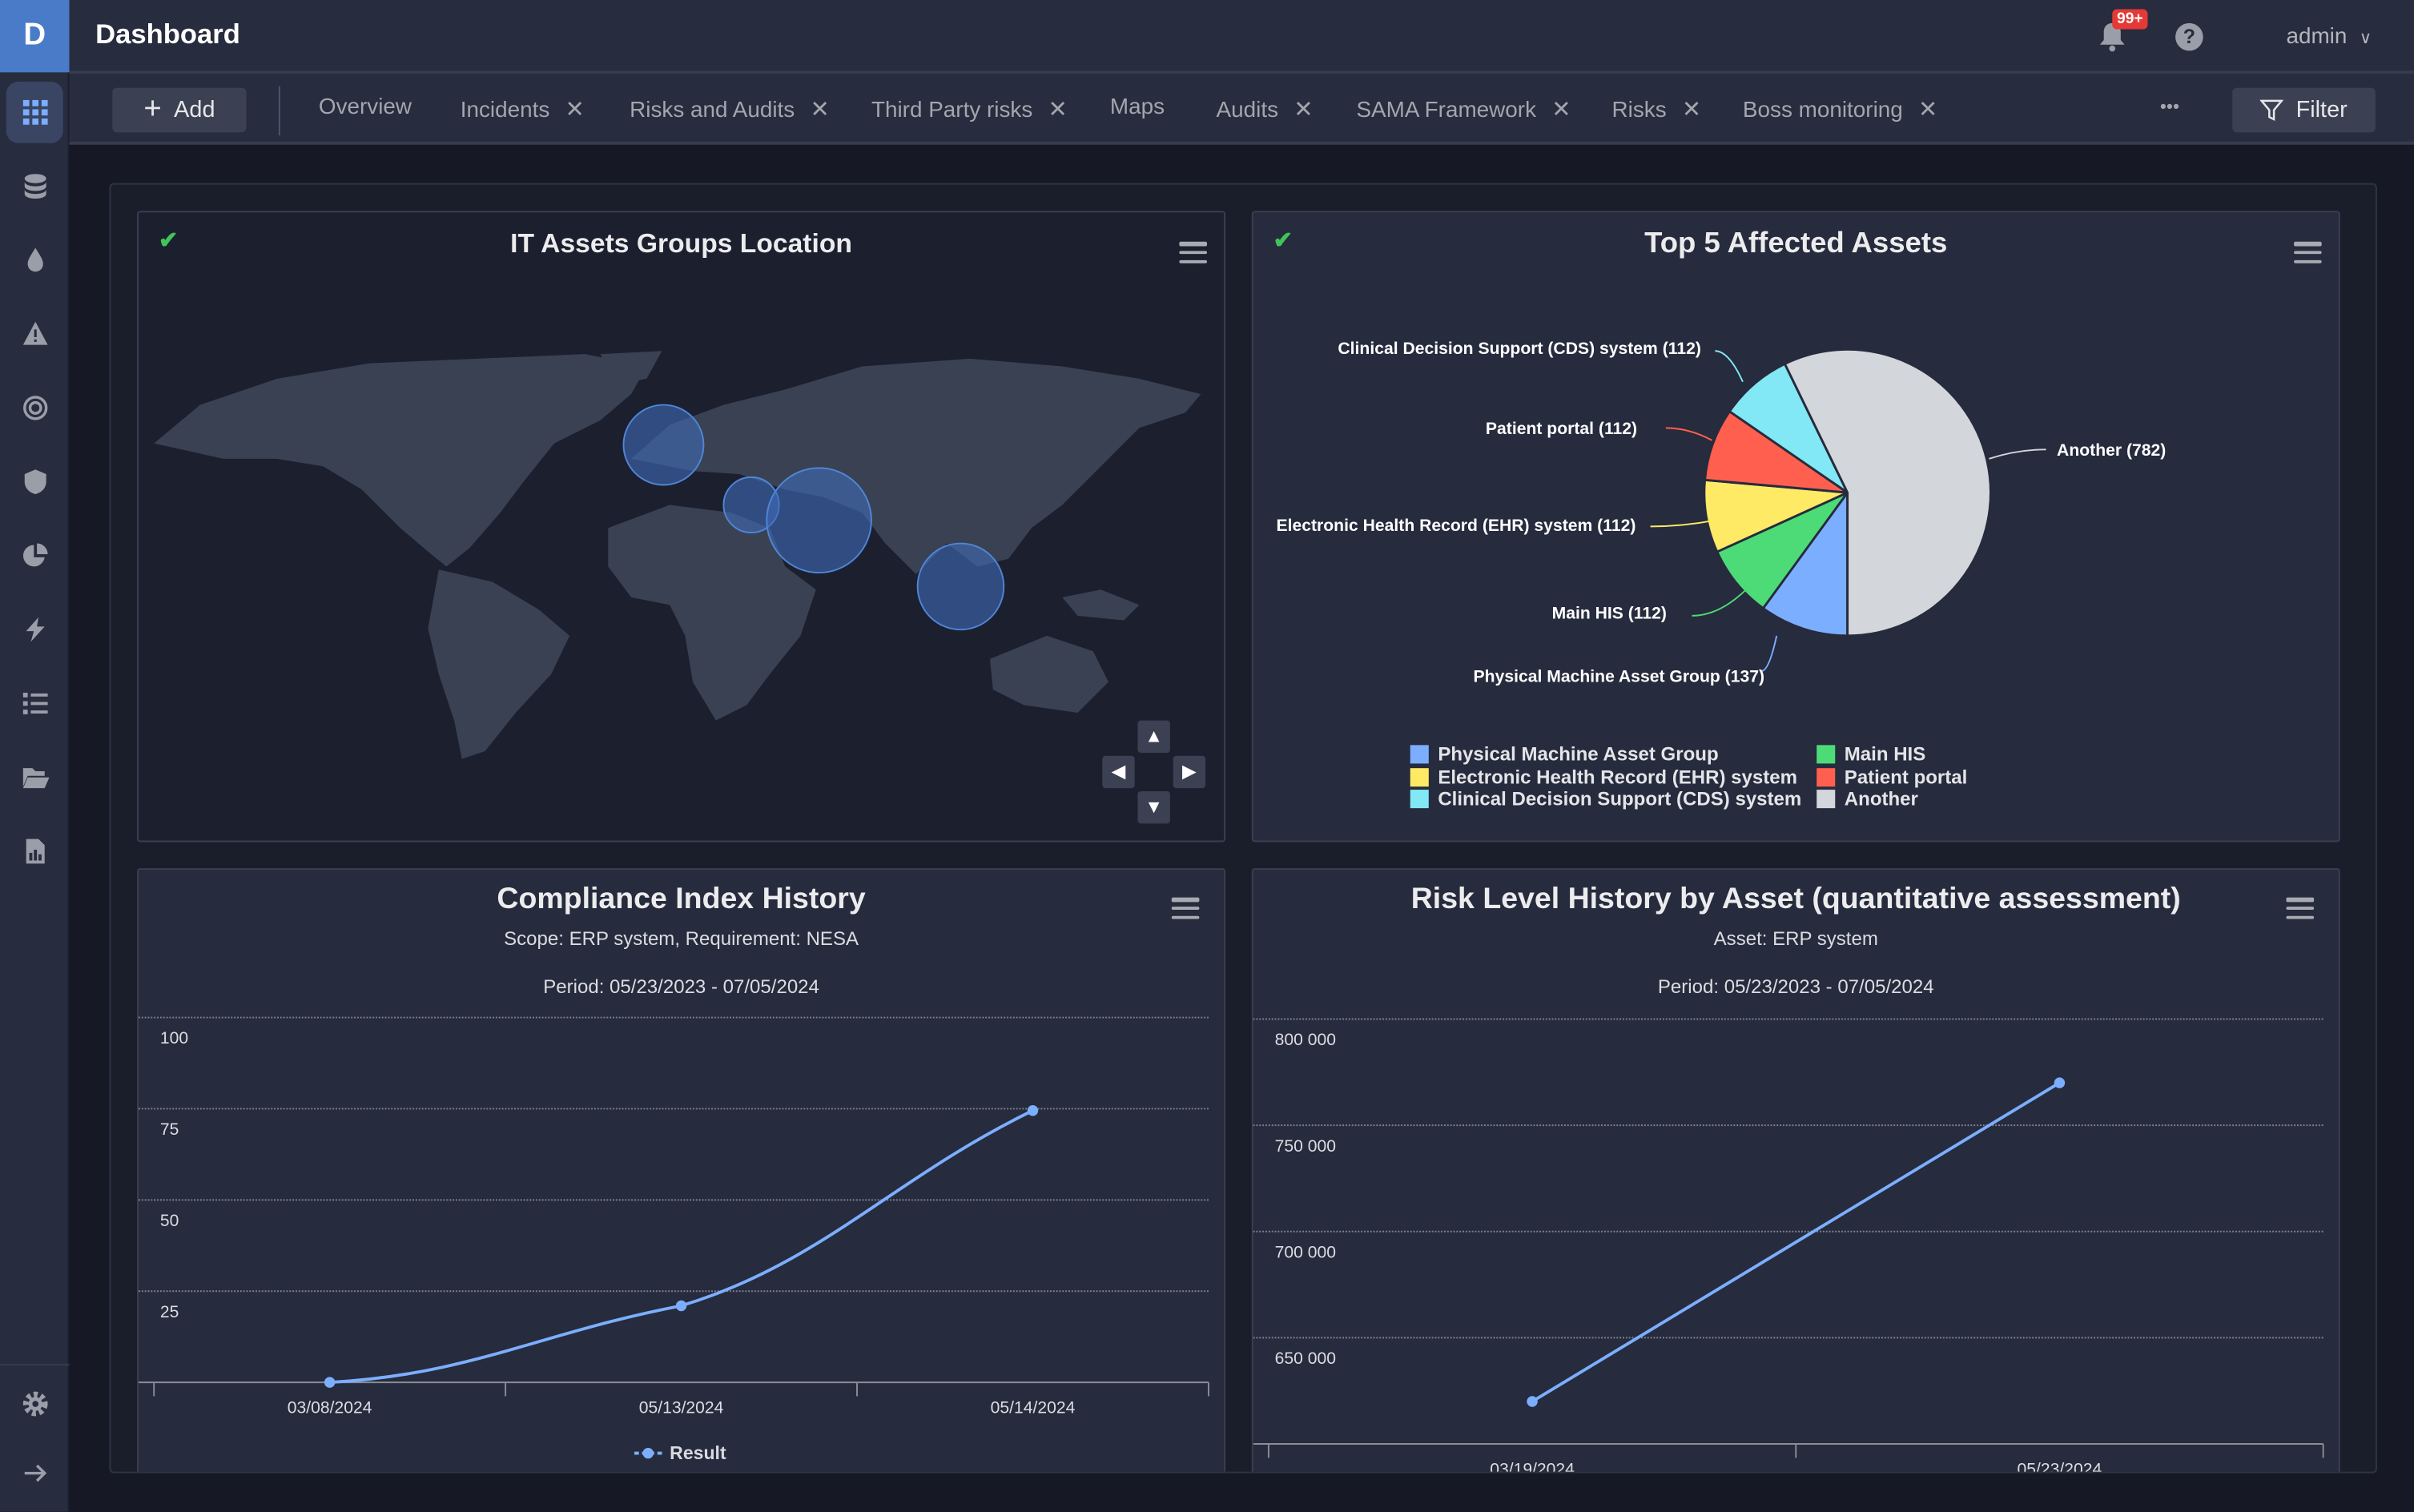 The width and height of the screenshot is (2414, 1512). Describe the element at coordinates (1605, 799) in the screenshot. I see `legend-item: Clinical Decision Support (CDS) system` at that location.